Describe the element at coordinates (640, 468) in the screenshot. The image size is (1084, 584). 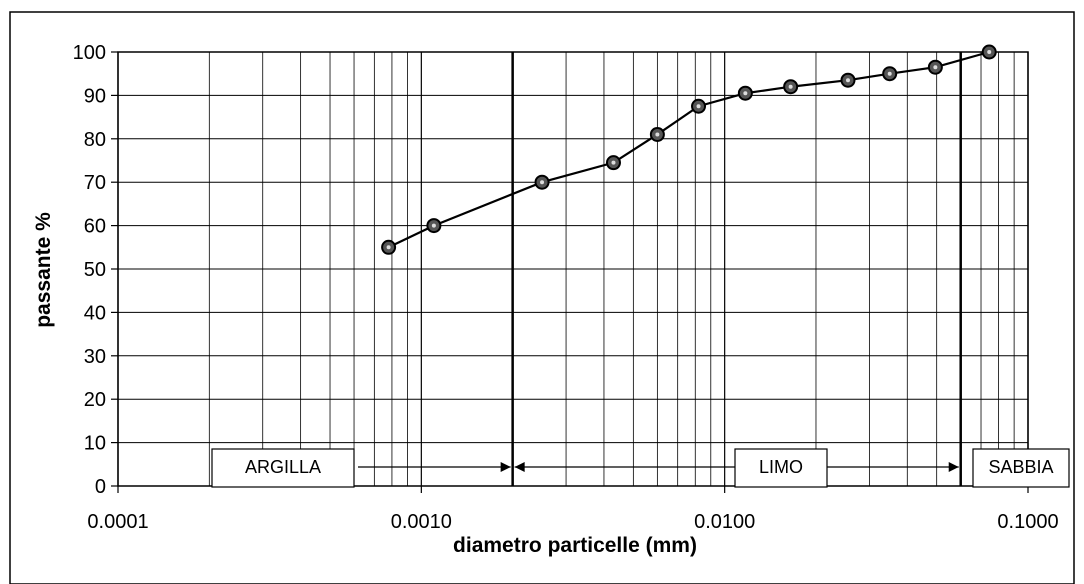
I see `zone-annotations: ARGILLA LIMO SABBIA` at that location.